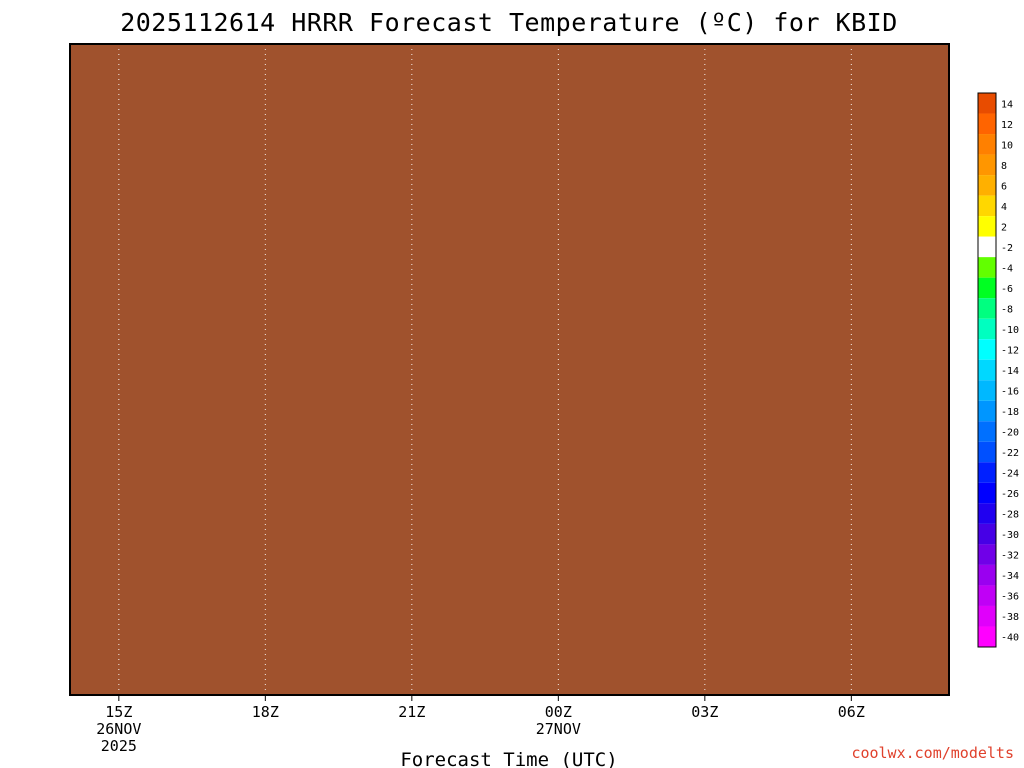 Image resolution: width=1024 pixels, height=768 pixels. What do you see at coordinates (1010, 597) in the screenshot?
I see `colorbar-label: -36` at bounding box center [1010, 597].